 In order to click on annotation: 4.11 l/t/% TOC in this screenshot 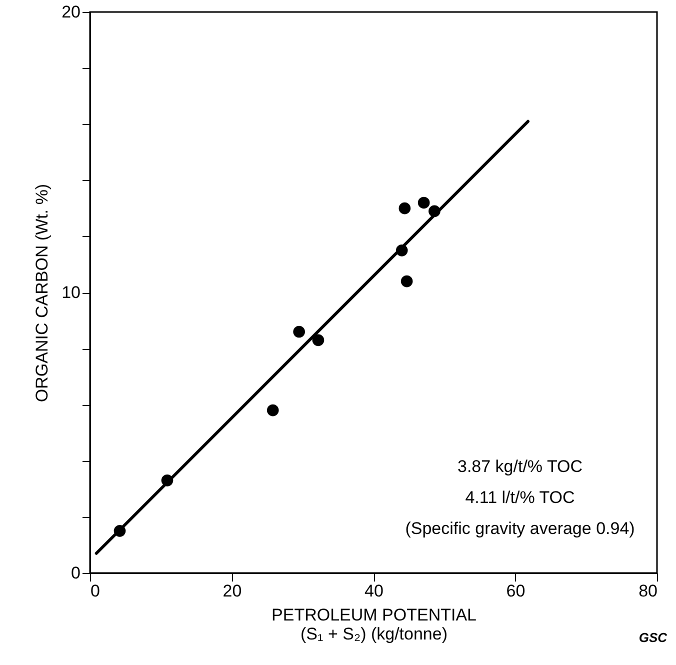, I will do `click(520, 497)`.